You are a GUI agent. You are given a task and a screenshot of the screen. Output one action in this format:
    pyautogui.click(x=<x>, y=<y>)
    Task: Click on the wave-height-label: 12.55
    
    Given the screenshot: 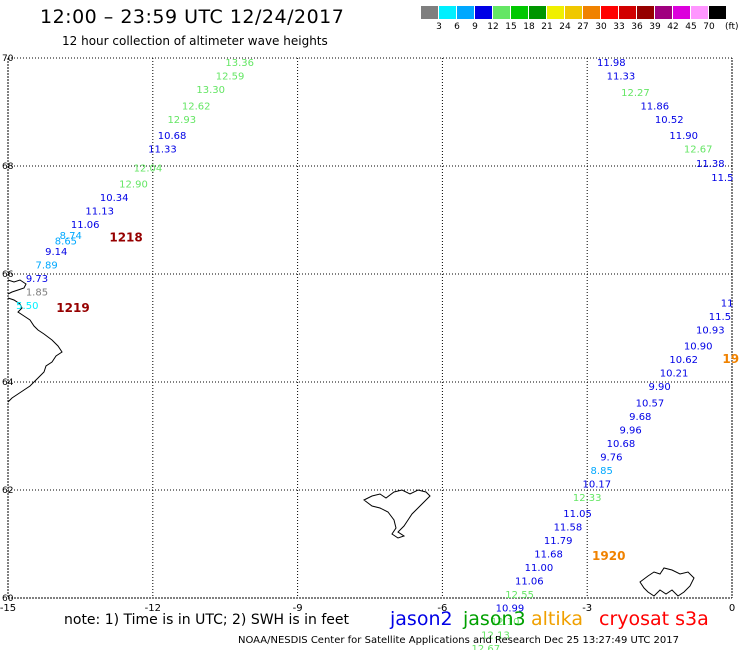 What is the action you would take?
    pyautogui.click(x=519, y=595)
    